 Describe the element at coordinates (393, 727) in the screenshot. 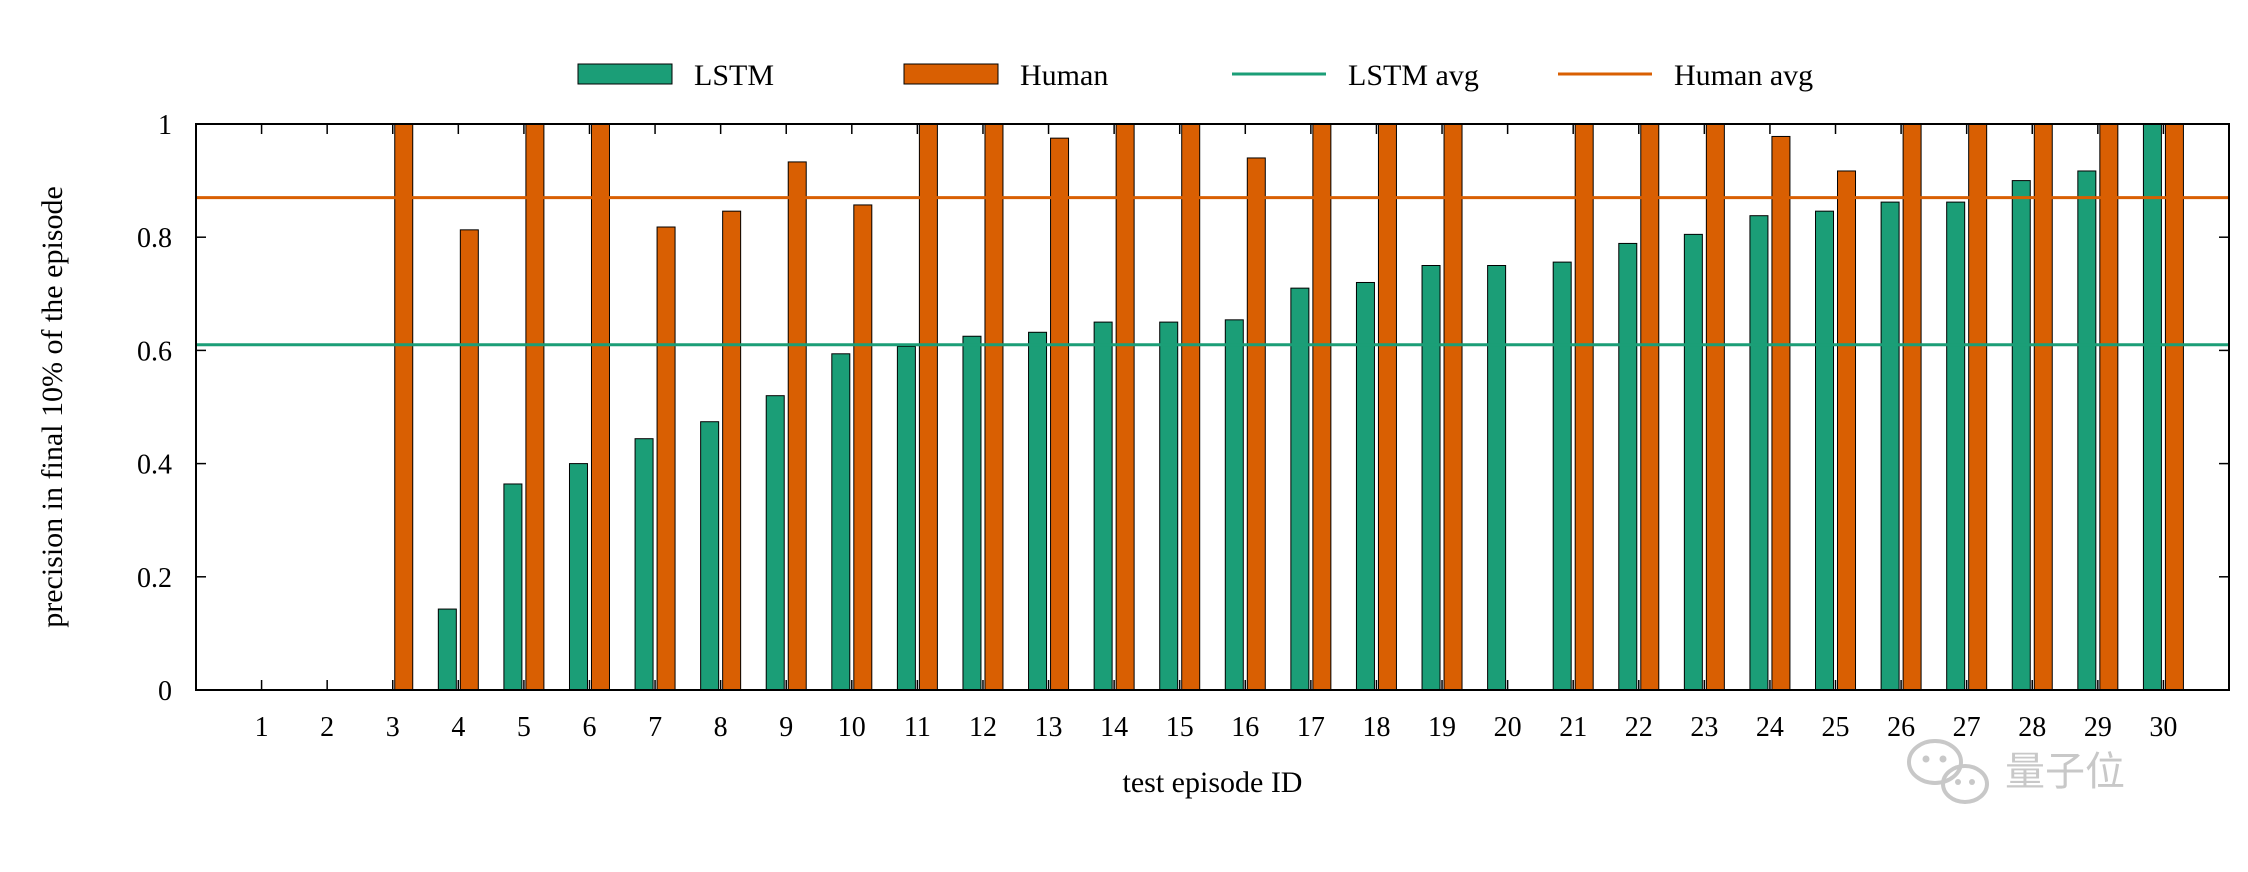

I see `x-tick-label: 3` at that location.